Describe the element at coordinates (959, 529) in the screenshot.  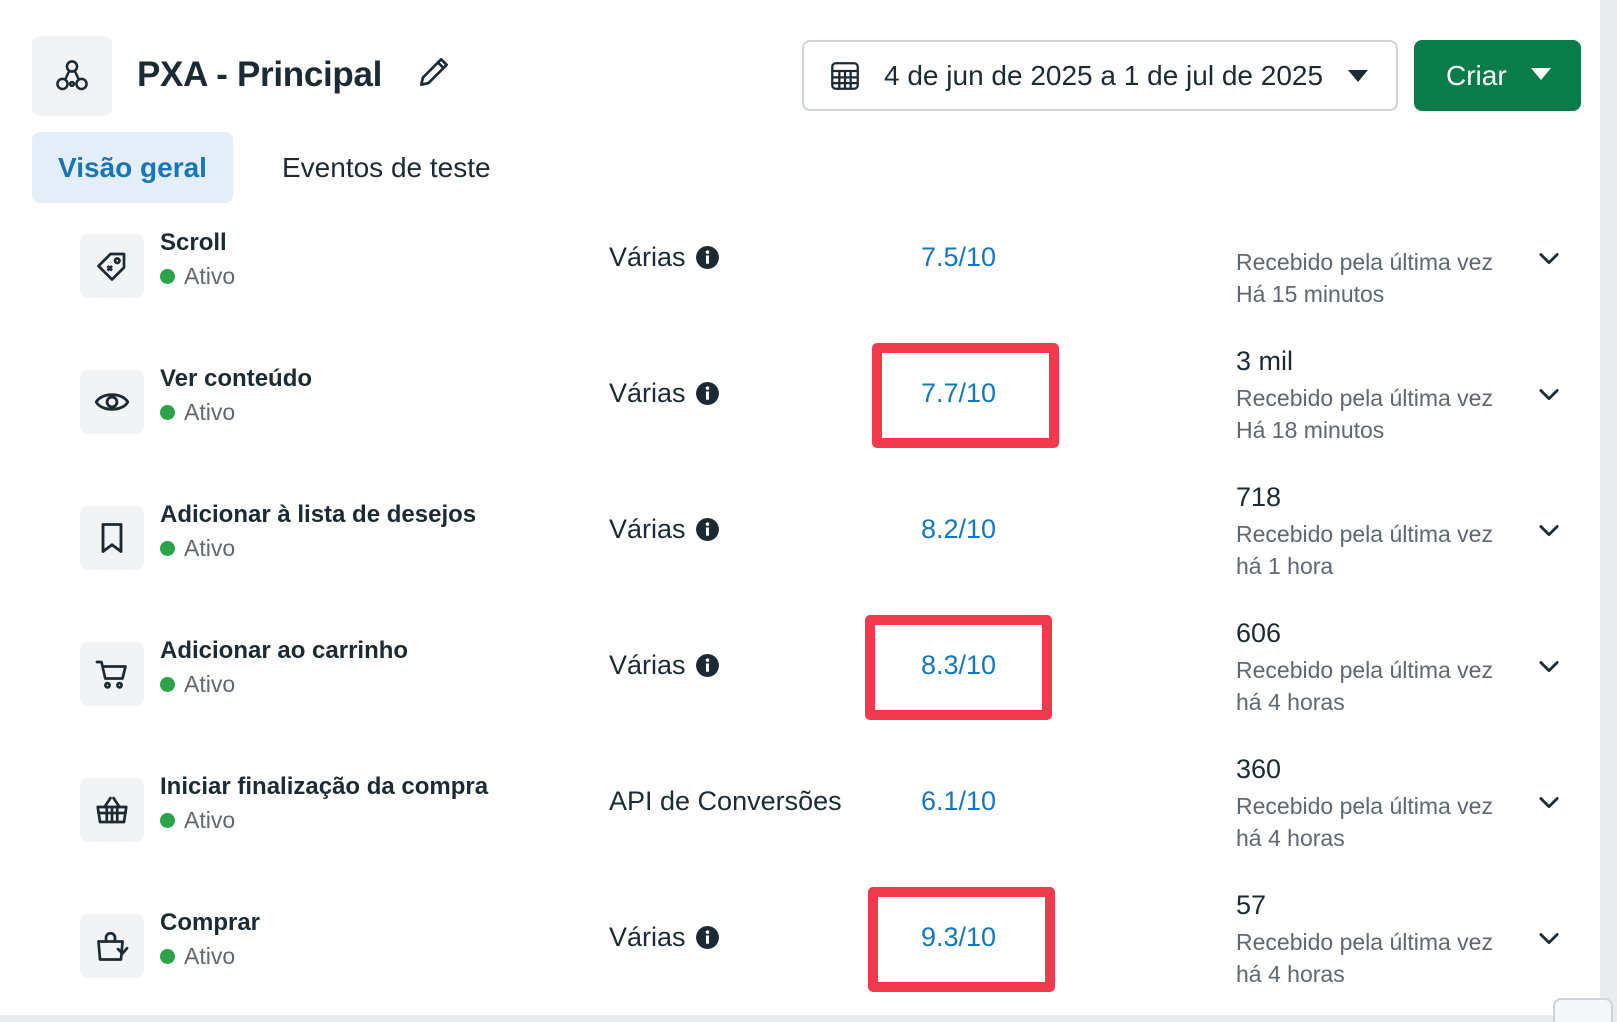
I see `event-match-quality-score: 8.2/10` at that location.